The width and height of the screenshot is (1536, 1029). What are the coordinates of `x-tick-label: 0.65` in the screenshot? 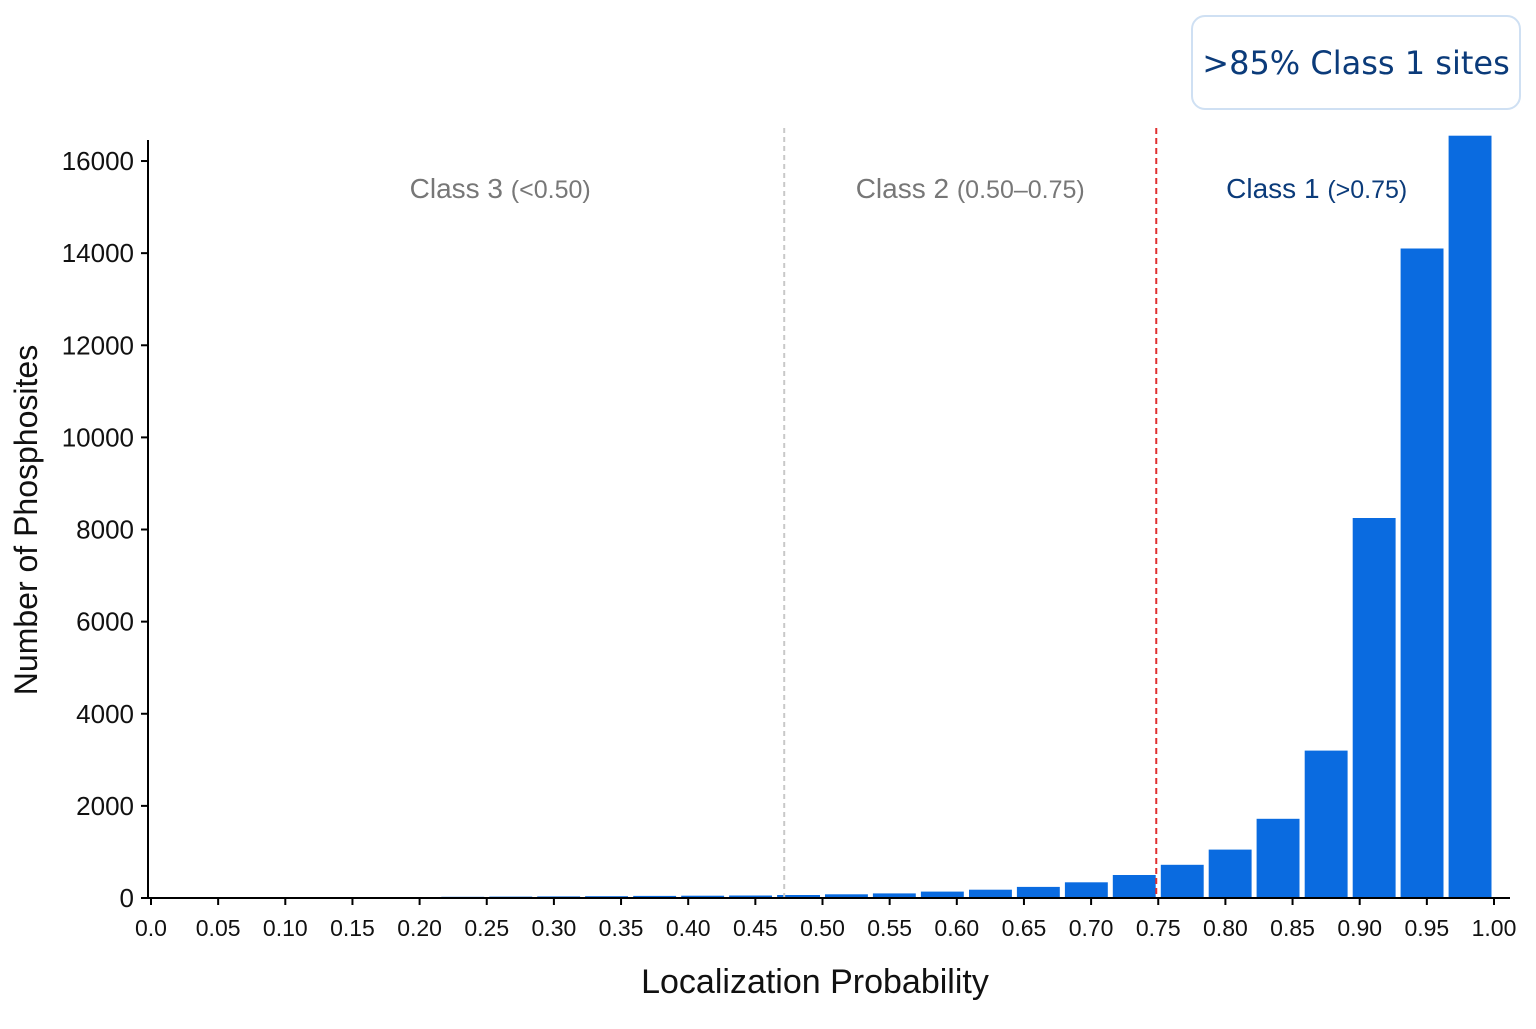 It's located at (1024, 928).